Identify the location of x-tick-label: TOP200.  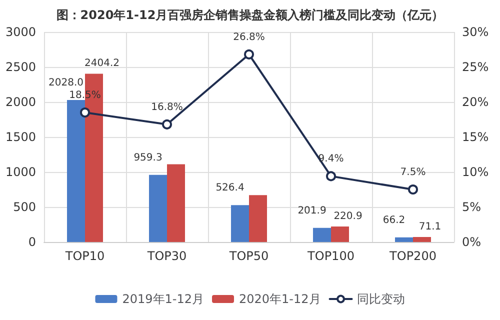
(412, 256).